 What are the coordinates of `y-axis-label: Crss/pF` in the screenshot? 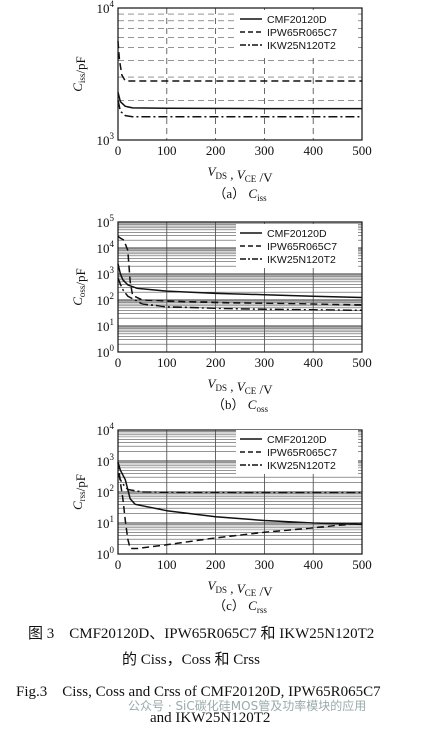 It's located at (79, 492).